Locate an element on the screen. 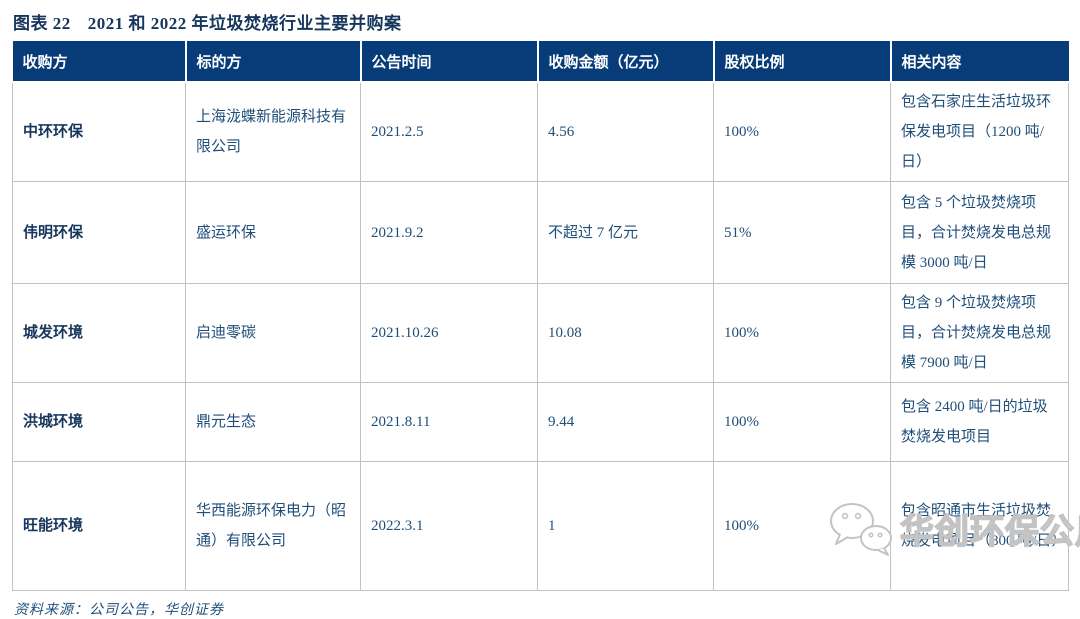 This screenshot has width=1080, height=619. cell-announce-date: 2021.2.5 is located at coordinates (449, 131).